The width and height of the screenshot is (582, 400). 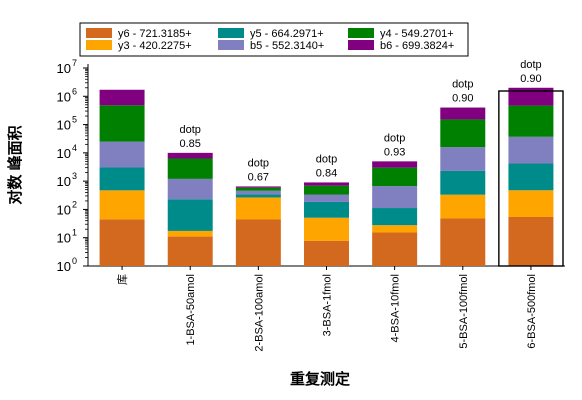 I want to click on x-tick-label: 2-BSA-100amol, so click(x=259, y=313).